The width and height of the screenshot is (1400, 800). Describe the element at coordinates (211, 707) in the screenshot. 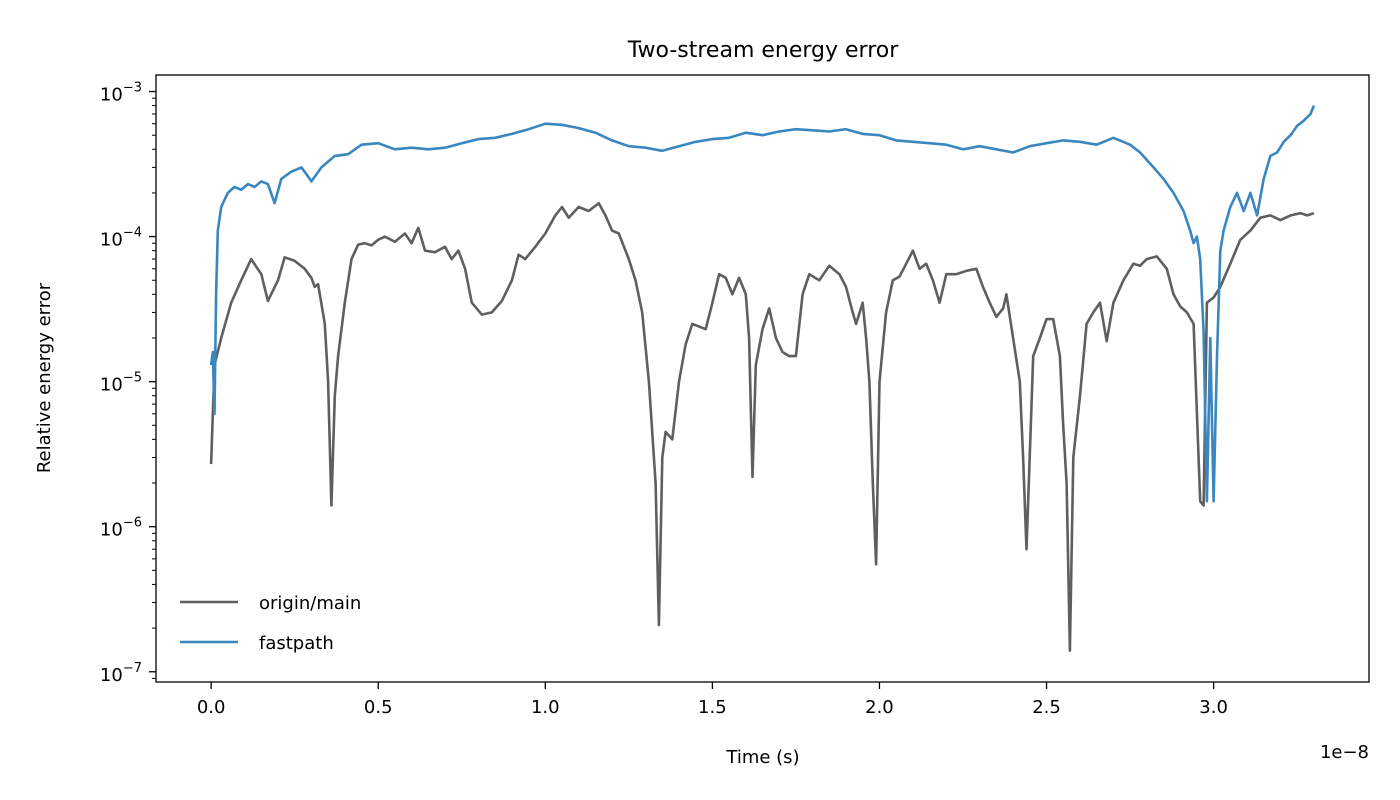

I see `x-tick-label: 0.0` at that location.